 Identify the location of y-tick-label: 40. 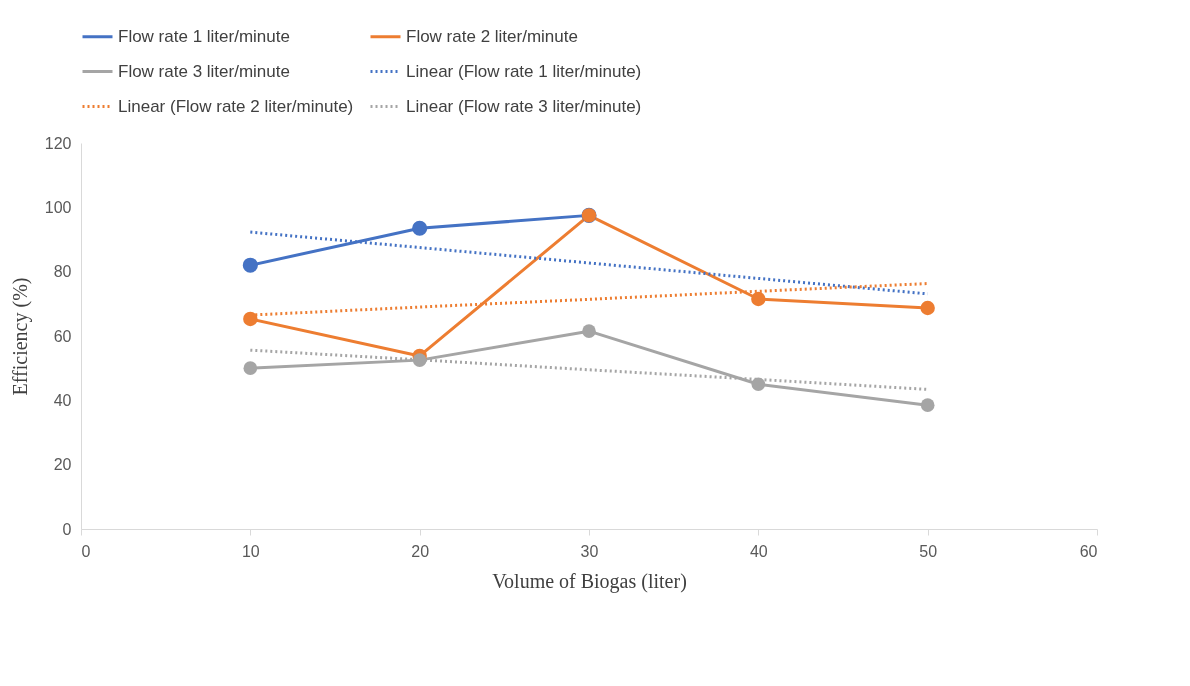
(62, 400).